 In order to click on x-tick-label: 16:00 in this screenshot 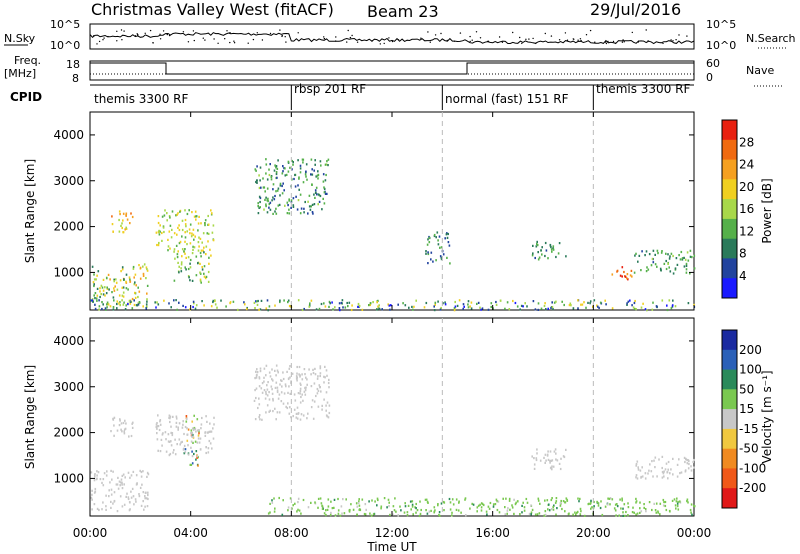, I will do `click(492, 533)`.